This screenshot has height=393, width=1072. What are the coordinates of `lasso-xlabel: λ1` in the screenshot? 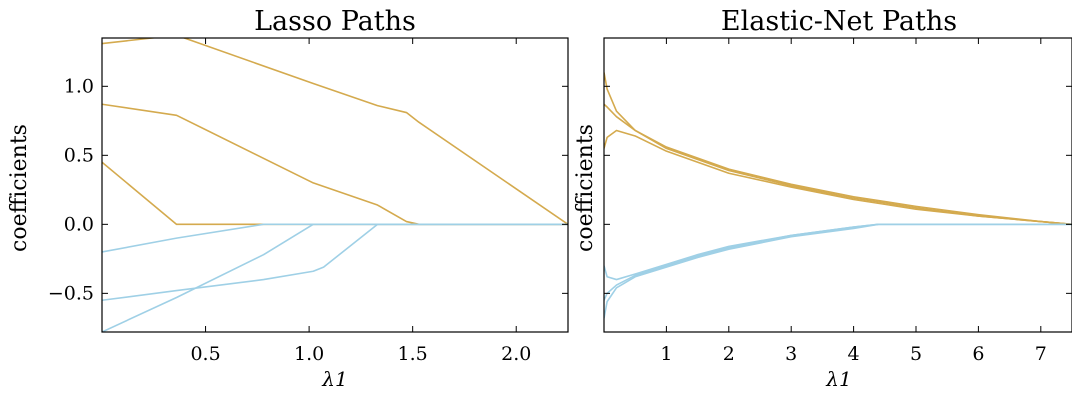 It's located at (334, 379).